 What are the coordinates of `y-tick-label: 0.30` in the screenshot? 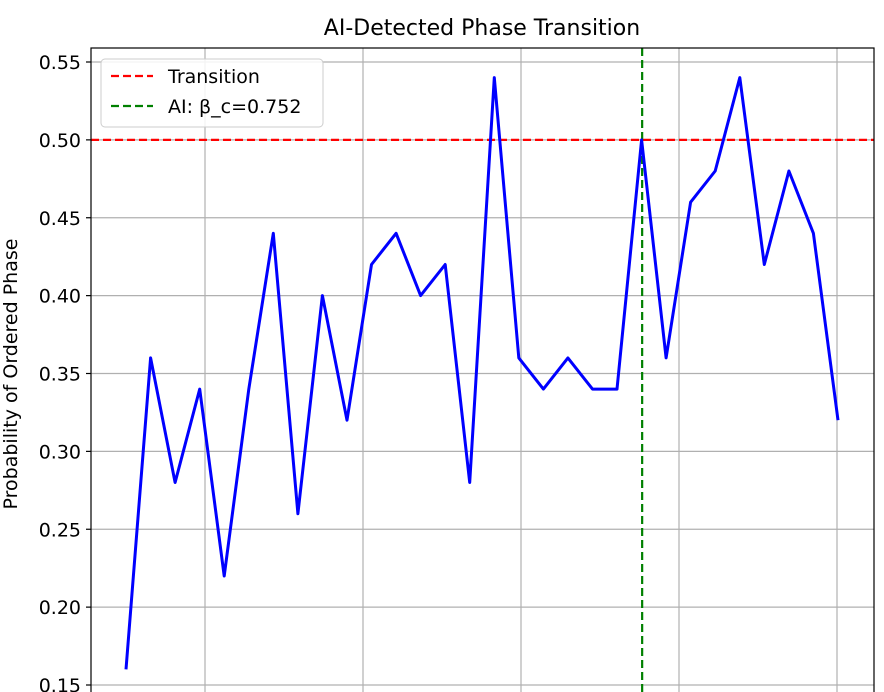 It's located at (60, 452).